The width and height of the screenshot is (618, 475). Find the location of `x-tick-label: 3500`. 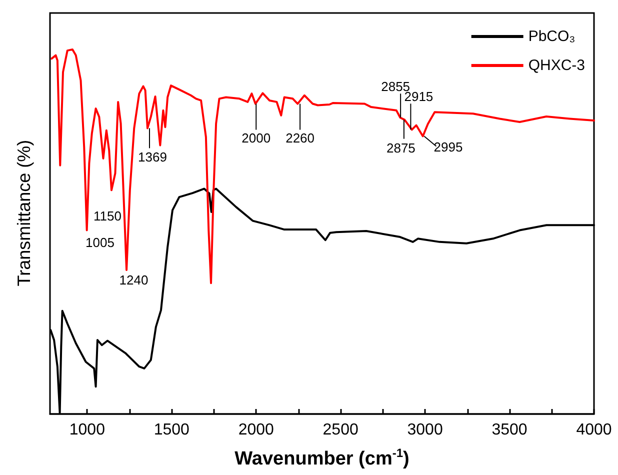

x-tick-label: 3500 is located at coordinates (510, 430).